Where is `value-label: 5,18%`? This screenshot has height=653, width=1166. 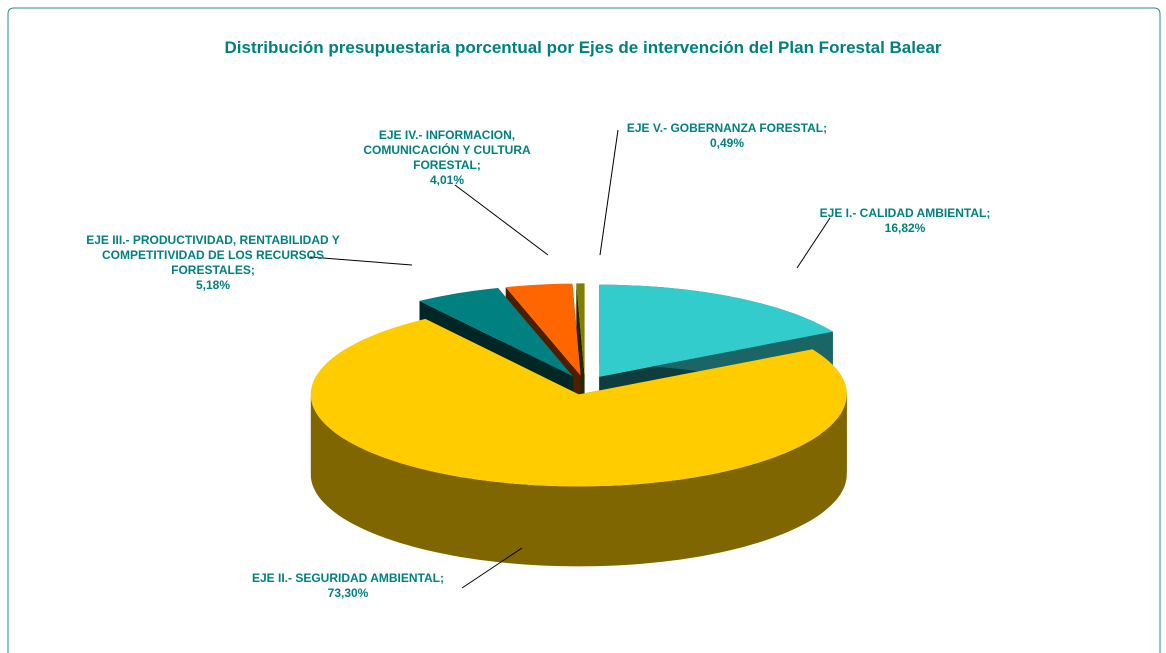 value-label: 5,18% is located at coordinates (213, 285).